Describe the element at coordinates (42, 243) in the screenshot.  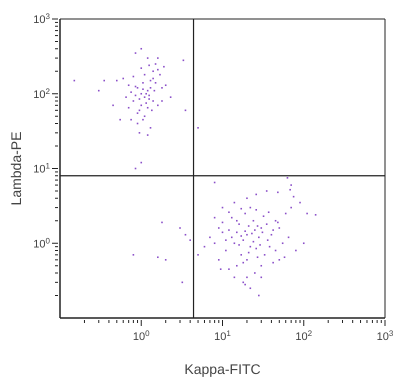
I see `y-tick-label: 10$^{0}$` at that location.